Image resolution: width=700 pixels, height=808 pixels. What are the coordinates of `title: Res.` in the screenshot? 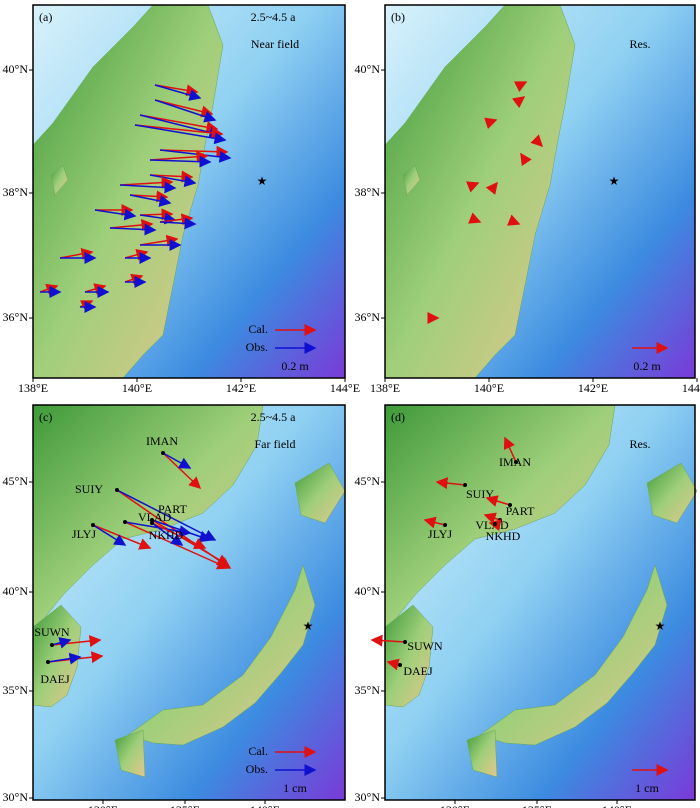 It's located at (640, 444).